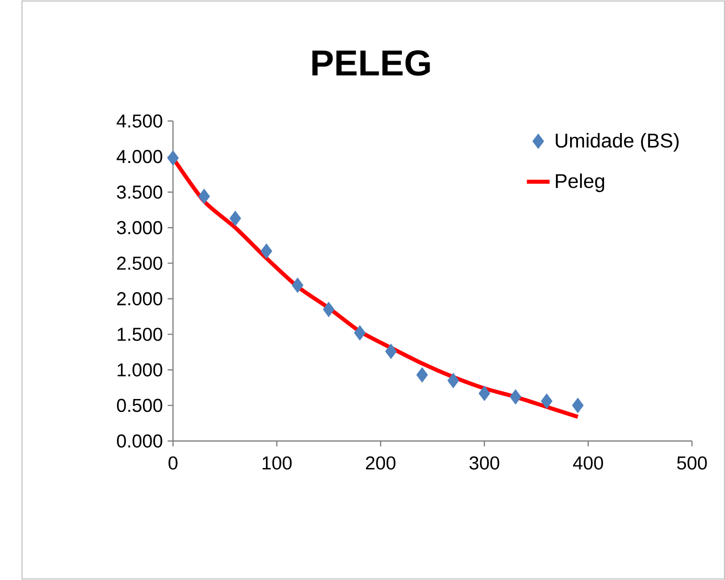 The width and height of the screenshot is (725, 580). Describe the element at coordinates (139, 405) in the screenshot. I see `y-tick-label: 0.500` at that location.